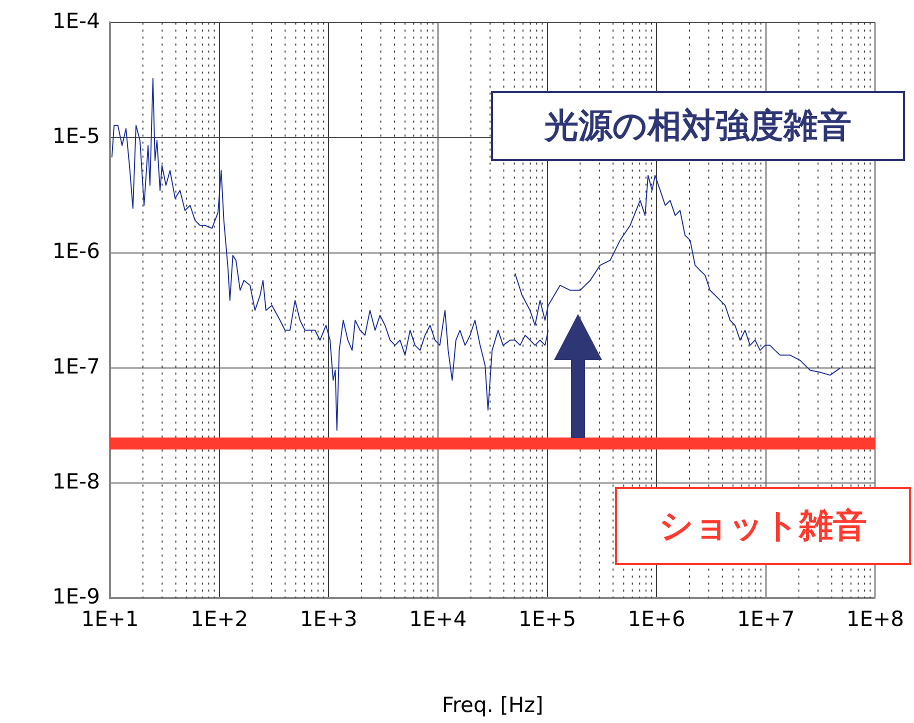 The image size is (914, 723). What do you see at coordinates (438, 619) in the screenshot?
I see `x-tick-label: 1E+4` at bounding box center [438, 619].